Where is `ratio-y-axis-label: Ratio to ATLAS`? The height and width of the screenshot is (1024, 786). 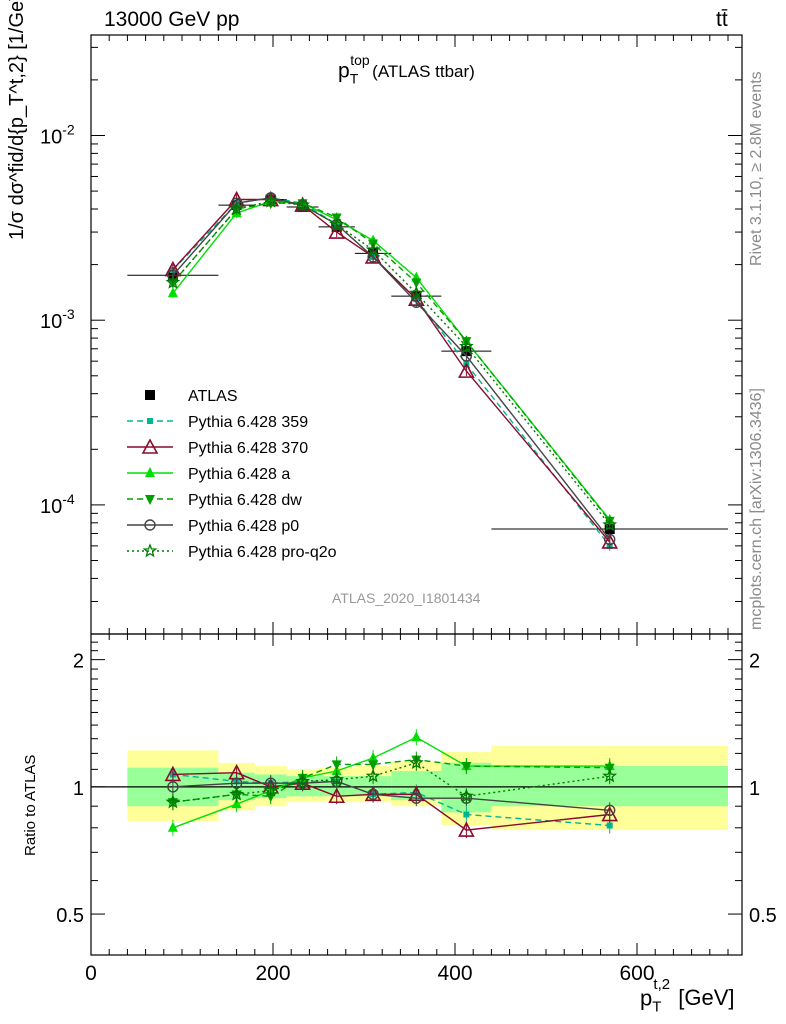 ratio-y-axis-label: Ratio to ATLAS is located at coordinates (30, 805).